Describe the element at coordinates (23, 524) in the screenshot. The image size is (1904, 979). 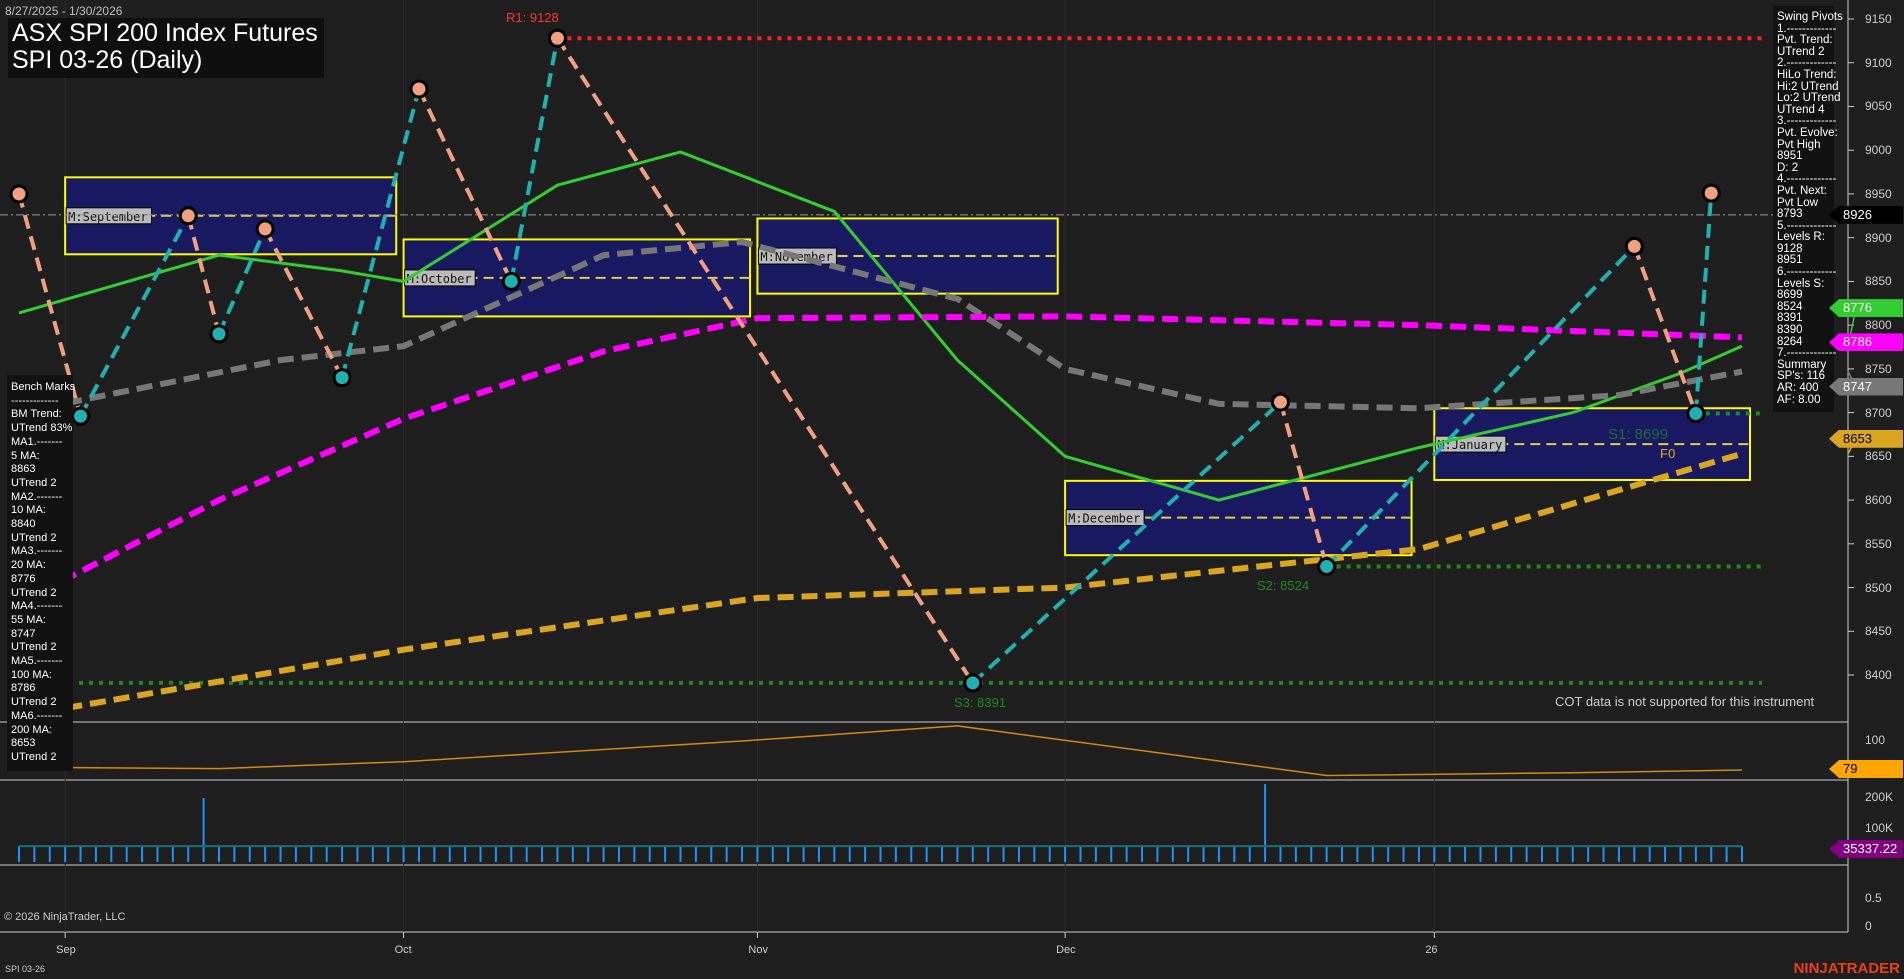
I see `bench-marks-line: 8840` at that location.